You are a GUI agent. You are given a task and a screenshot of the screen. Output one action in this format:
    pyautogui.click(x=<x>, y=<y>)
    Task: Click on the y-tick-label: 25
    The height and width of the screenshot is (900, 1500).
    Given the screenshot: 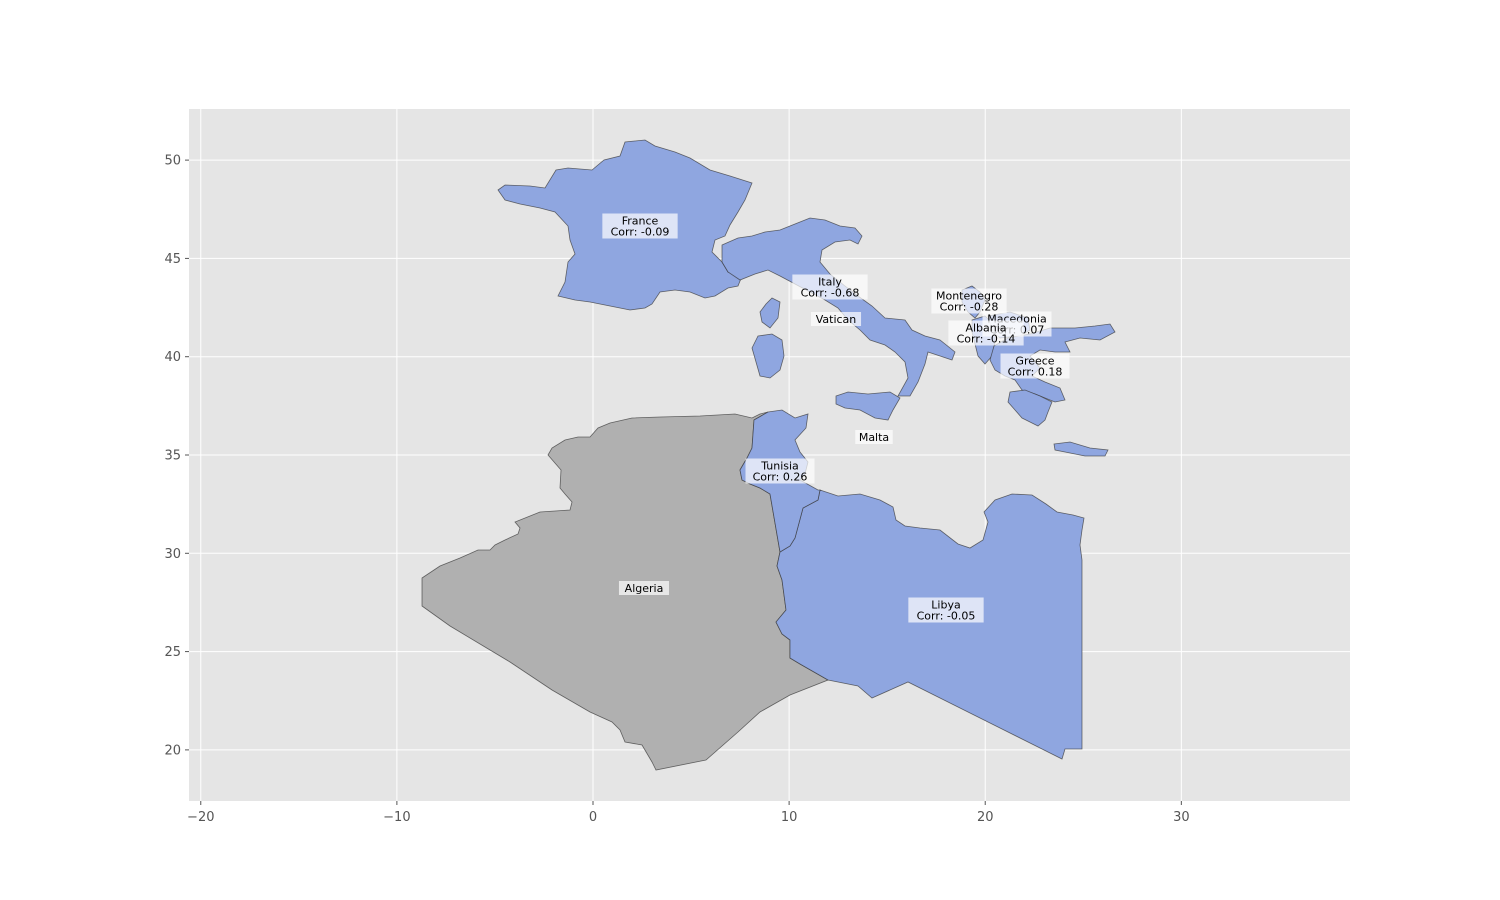 What is the action you would take?
    pyautogui.click(x=172, y=652)
    